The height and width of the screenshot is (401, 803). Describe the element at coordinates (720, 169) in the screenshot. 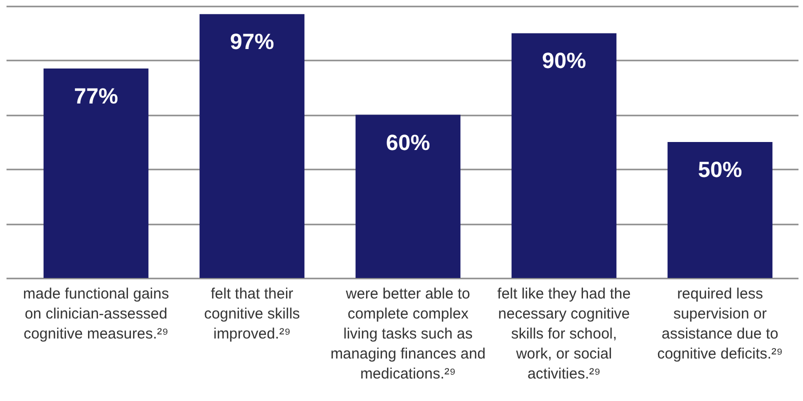

I see `data-label: 50%` at that location.